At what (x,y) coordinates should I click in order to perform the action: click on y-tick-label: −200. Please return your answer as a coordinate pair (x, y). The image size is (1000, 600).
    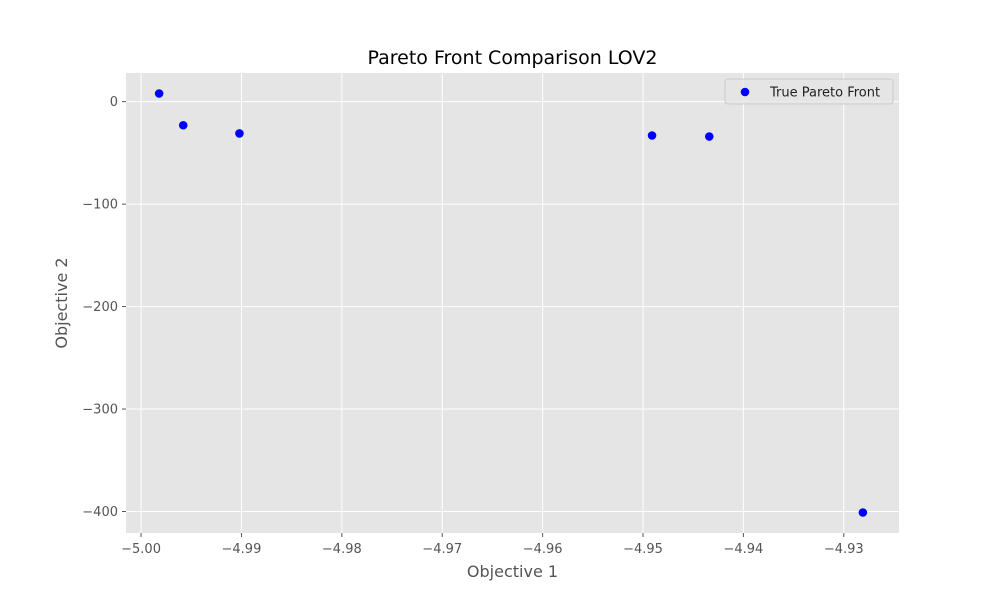
    Looking at the image, I should click on (100, 307).